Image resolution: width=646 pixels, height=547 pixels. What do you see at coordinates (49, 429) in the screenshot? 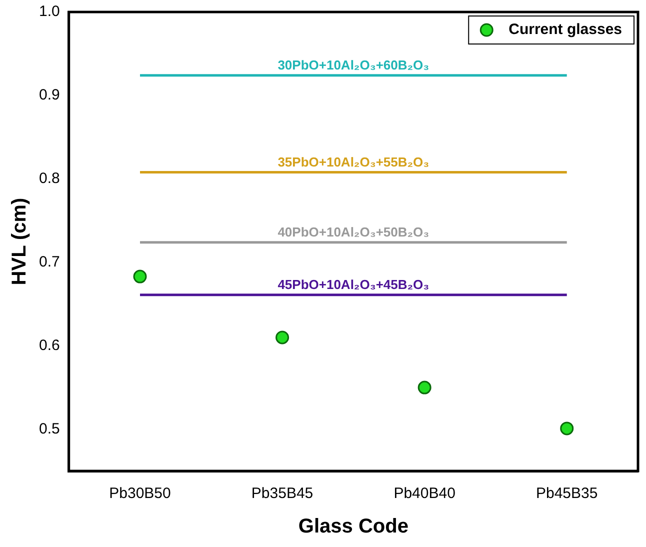
I see `y-tick-label: 0.5` at bounding box center [49, 429].